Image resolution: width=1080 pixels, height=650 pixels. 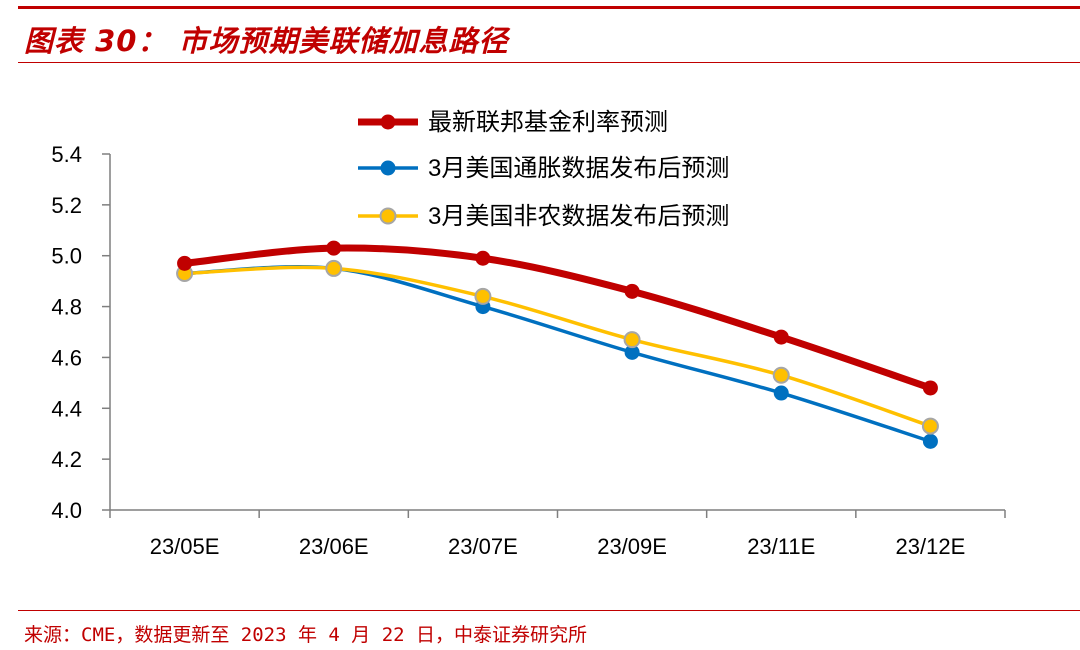 What do you see at coordinates (266, 41) in the screenshot?
I see `figure-title: 图表 30： 市场预期美联储加息路径` at bounding box center [266, 41].